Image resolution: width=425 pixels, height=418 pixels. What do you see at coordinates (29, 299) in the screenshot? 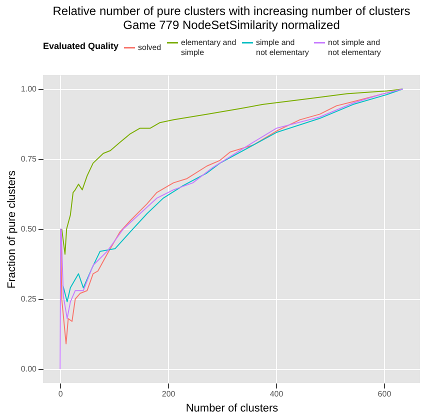
I see `y-tick-label: 0.25` at bounding box center [29, 299].